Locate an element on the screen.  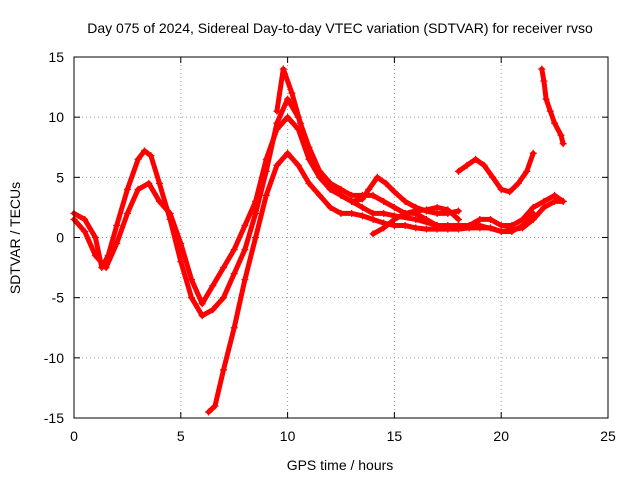
x-tick-label: 15 is located at coordinates (395, 436).